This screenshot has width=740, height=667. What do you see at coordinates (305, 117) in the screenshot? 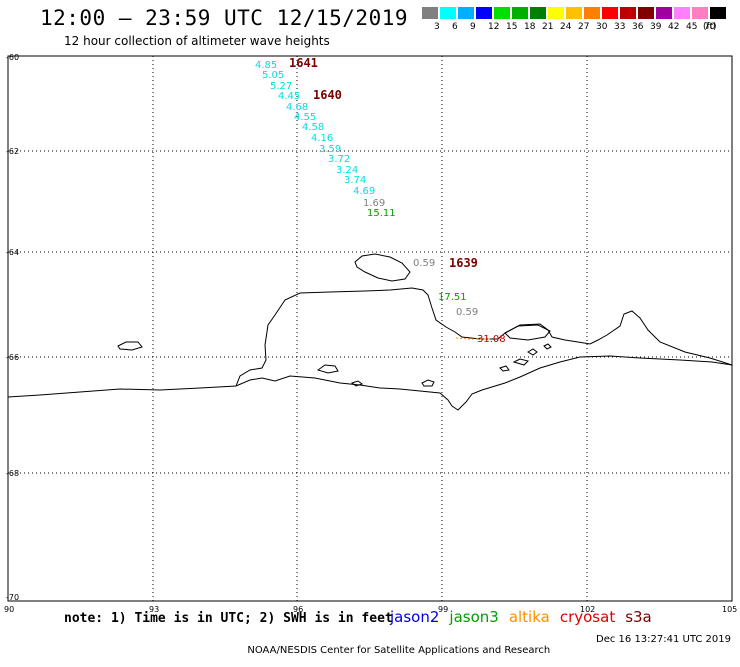
I see `wave-height-value: 4.55` at bounding box center [305, 117].